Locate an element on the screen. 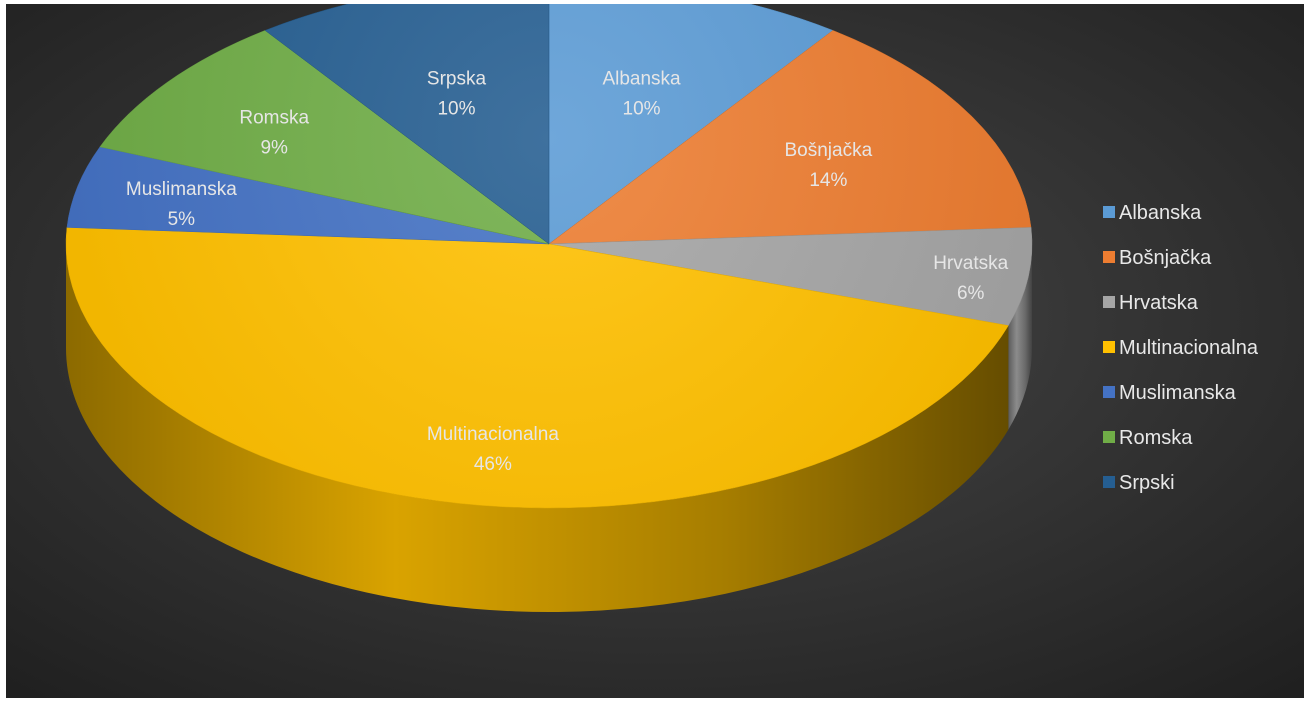 This screenshot has width=1307, height=703. data-label-value: 9% is located at coordinates (274, 147).